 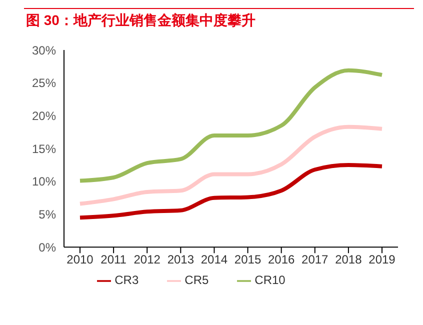 What do you see at coordinates (80, 259) in the screenshot?
I see `x-tick-label: 2010` at bounding box center [80, 259].